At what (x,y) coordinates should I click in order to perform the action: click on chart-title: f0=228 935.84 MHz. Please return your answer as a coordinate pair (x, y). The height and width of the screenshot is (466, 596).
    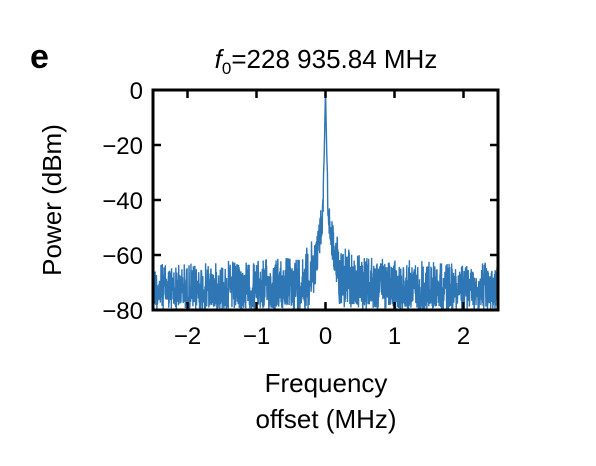
    Looking at the image, I should click on (326, 61).